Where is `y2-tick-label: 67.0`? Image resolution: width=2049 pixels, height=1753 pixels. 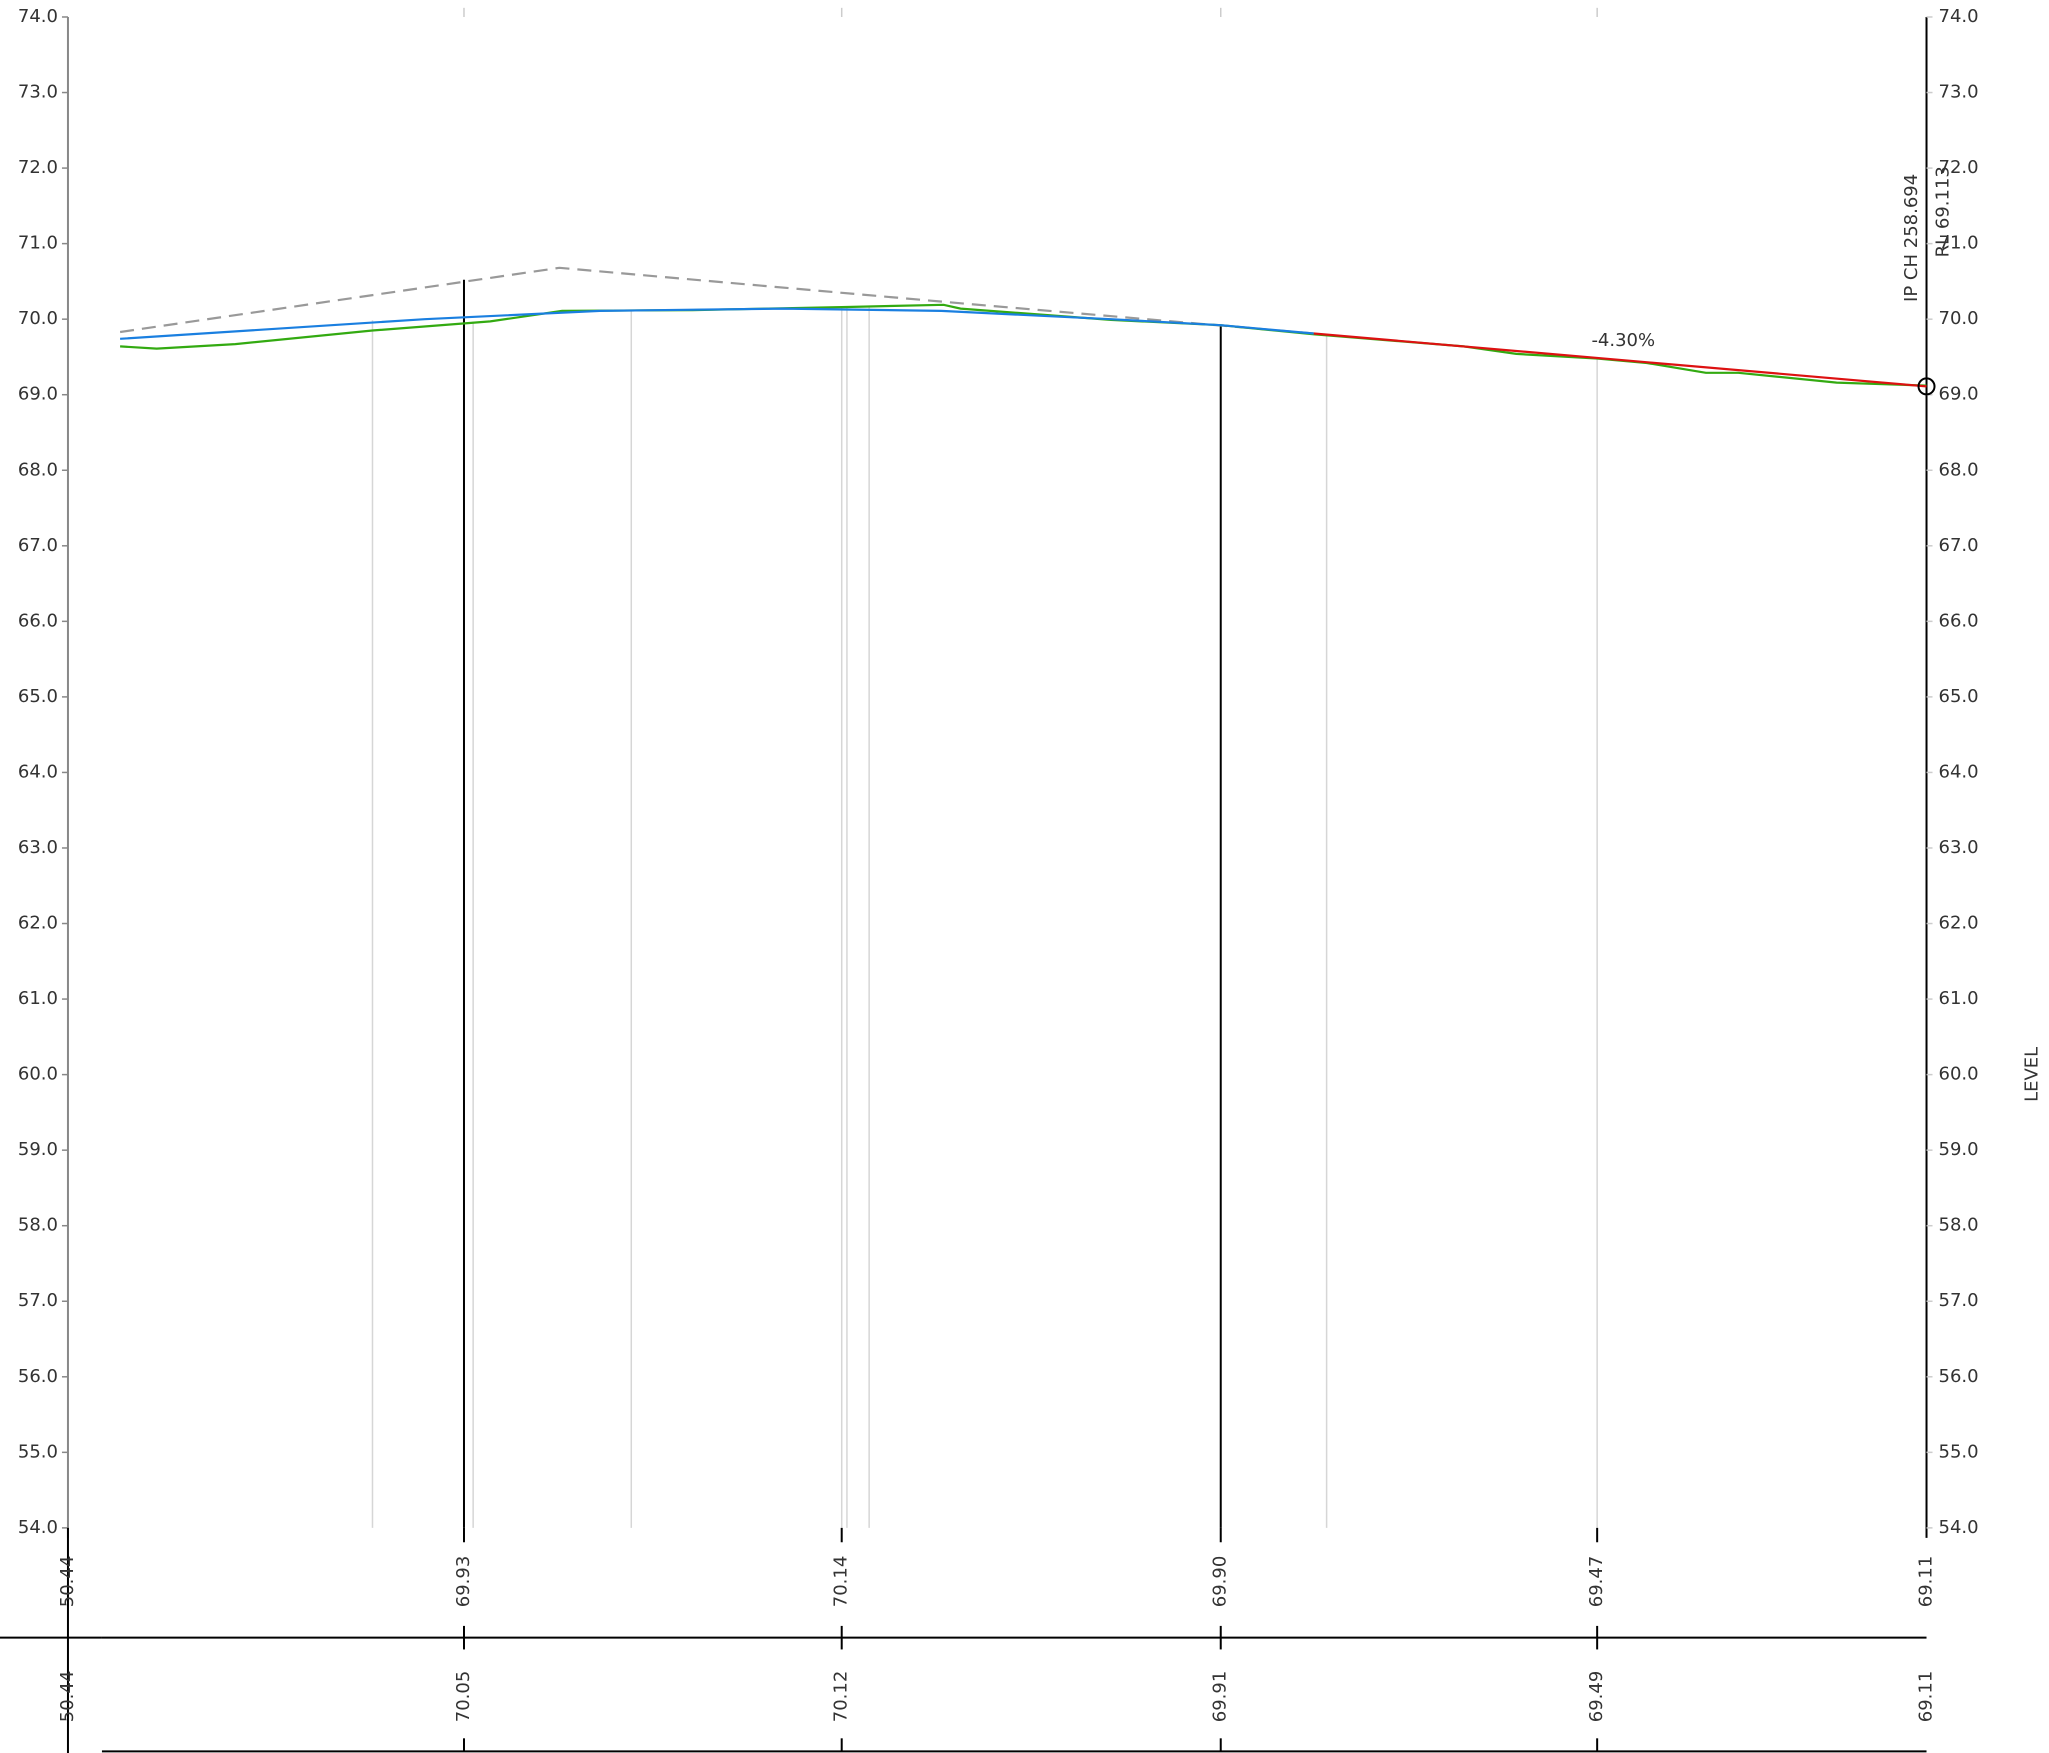 y2-tick-label: 67.0 is located at coordinates (1959, 545).